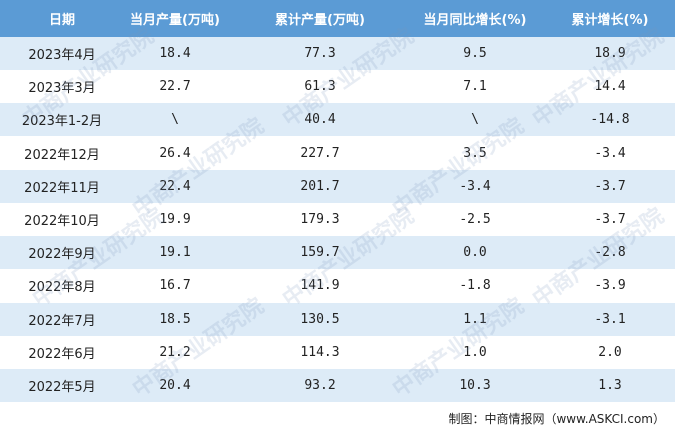 This screenshot has width=675, height=437. What do you see at coordinates (175, 319) in the screenshot?
I see `table-cell: 18.5` at bounding box center [175, 319].